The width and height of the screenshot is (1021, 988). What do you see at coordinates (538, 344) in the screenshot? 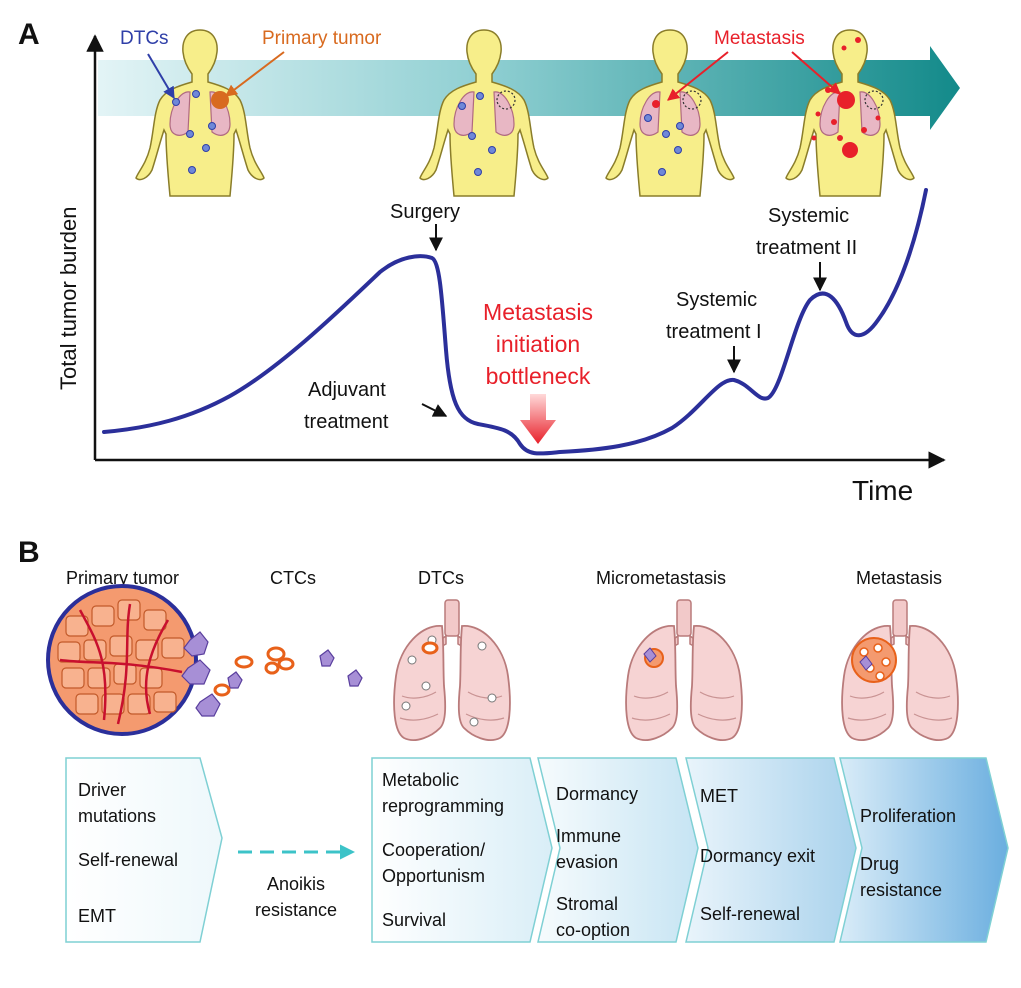
I see `label-bottleneck-2: initiation` at bounding box center [538, 344].